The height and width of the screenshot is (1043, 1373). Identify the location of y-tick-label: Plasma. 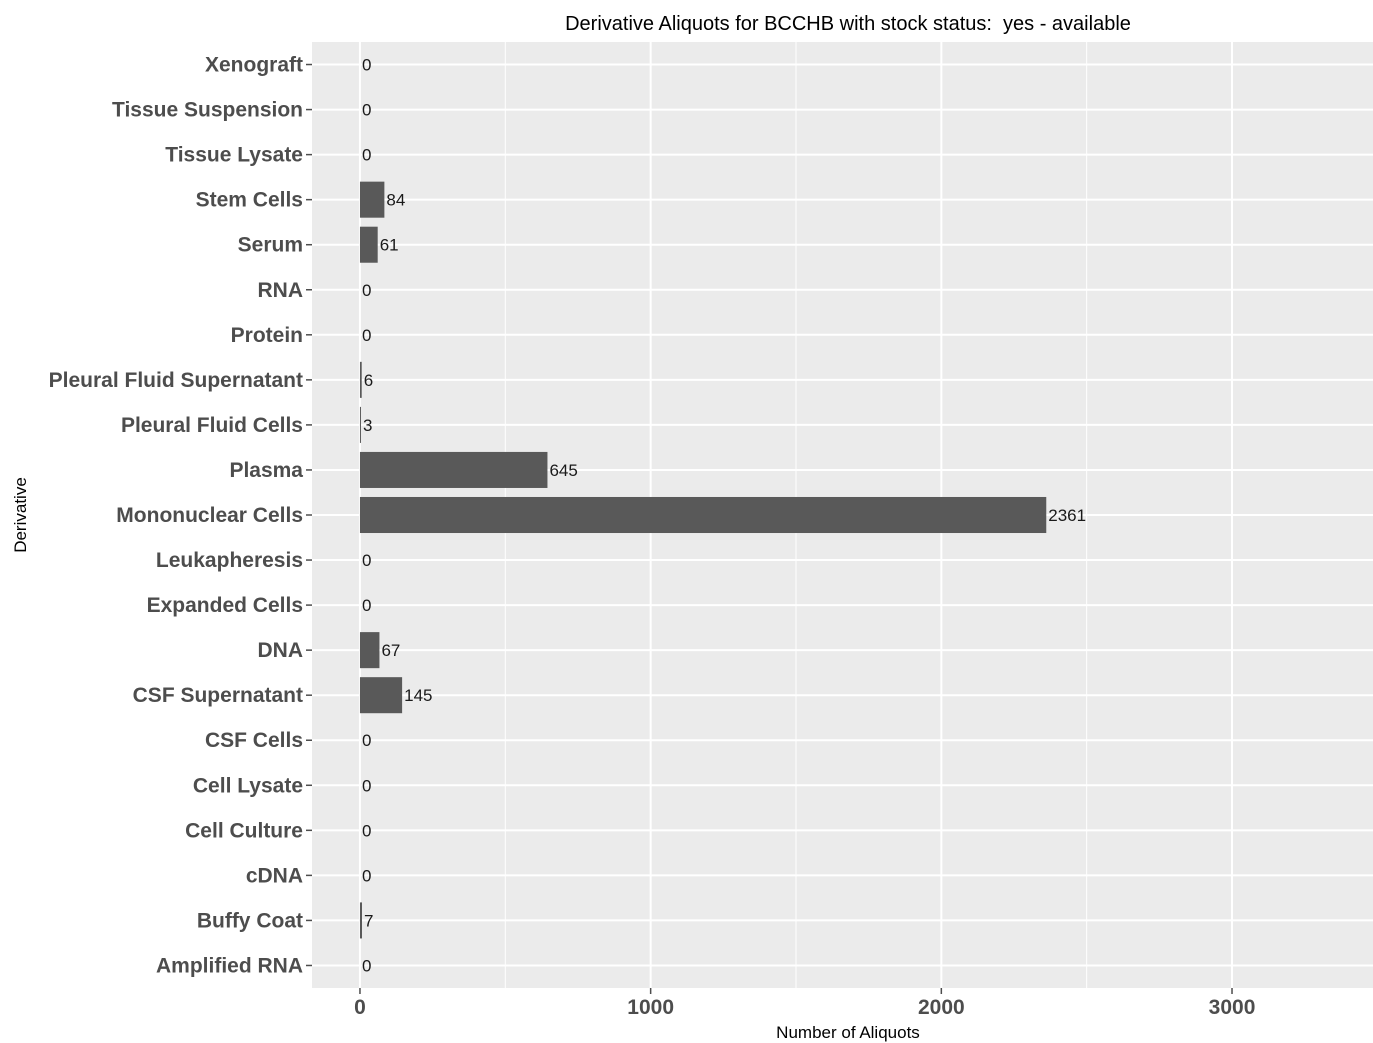
(266, 470).